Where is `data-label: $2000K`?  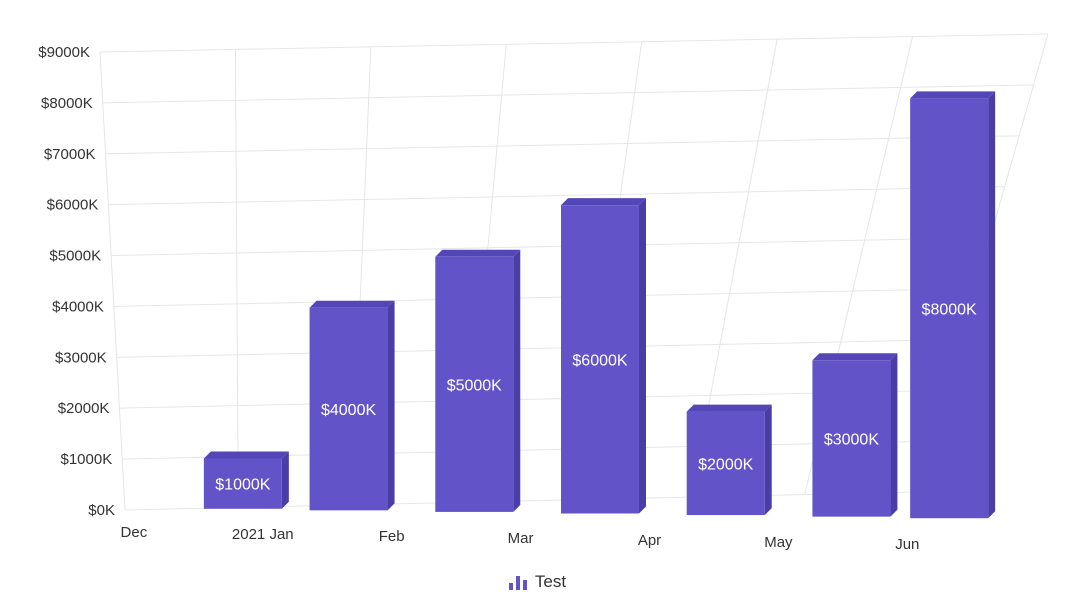
data-label: $2000K is located at coordinates (725, 464).